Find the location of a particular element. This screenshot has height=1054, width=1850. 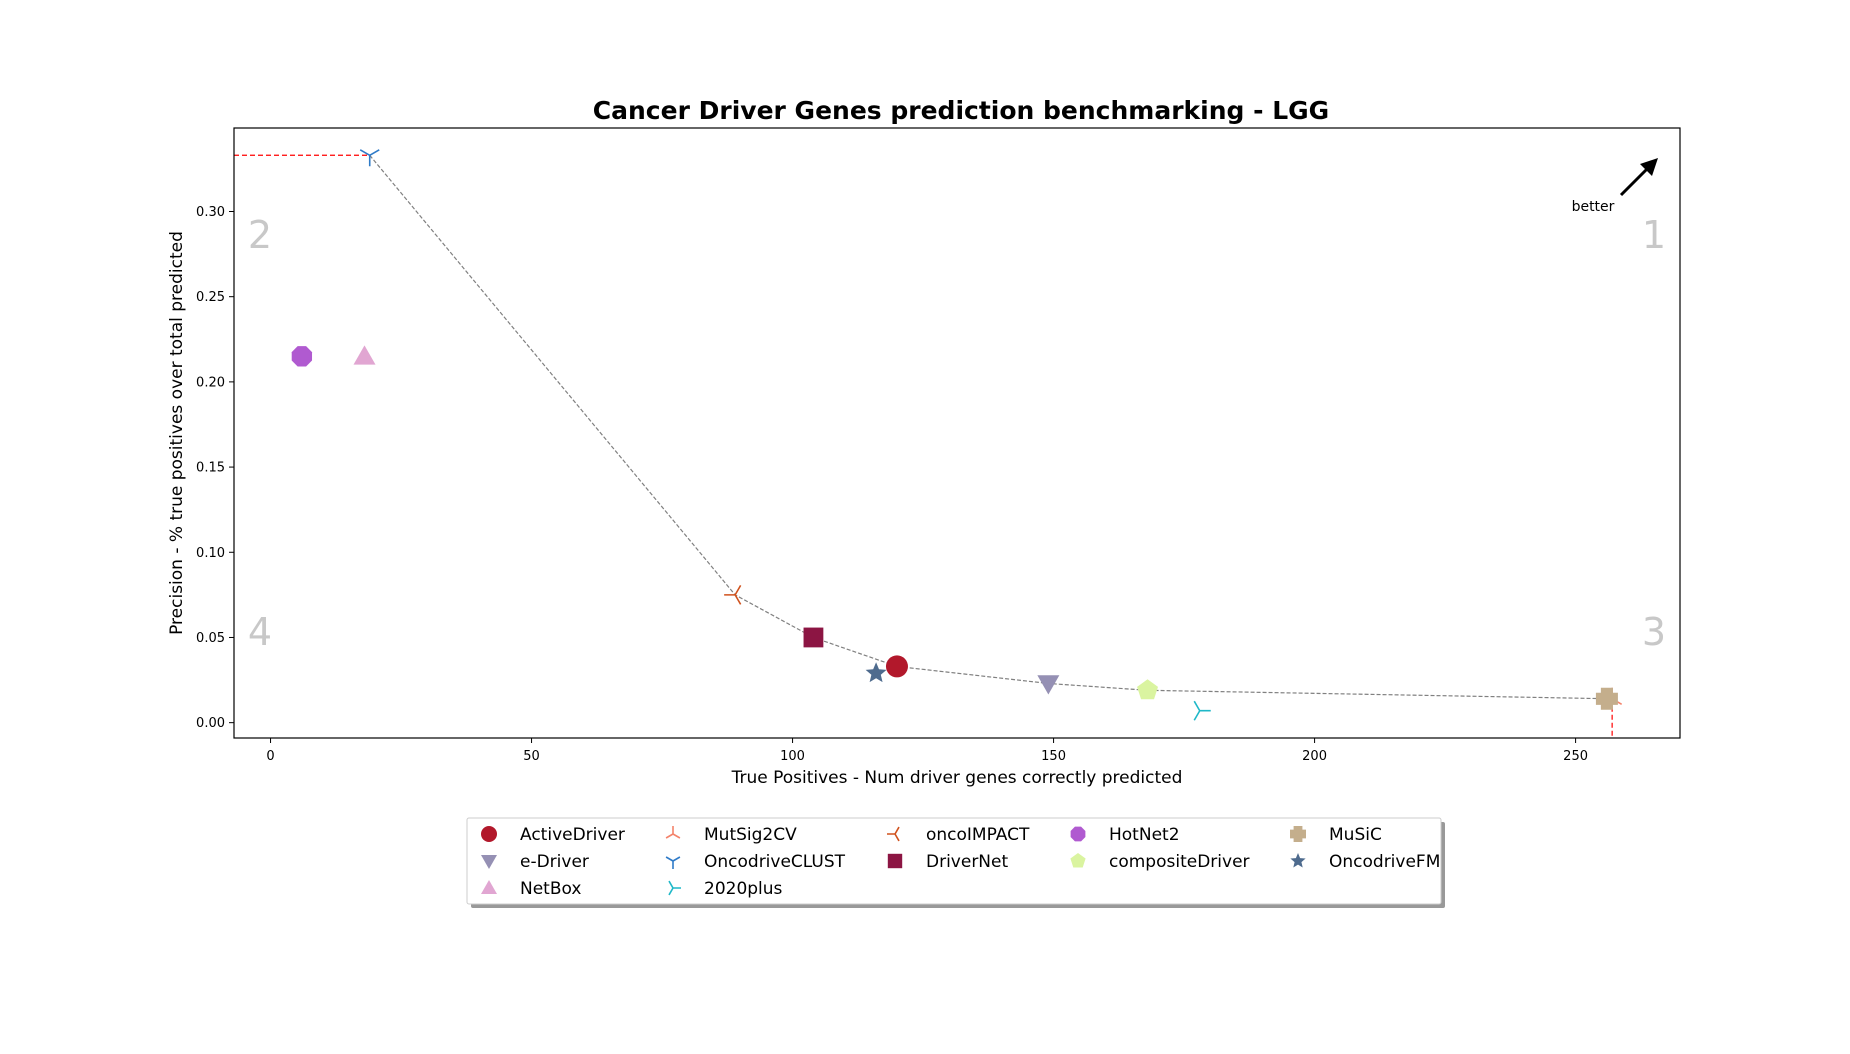

better-label: better is located at coordinates (1593, 207).